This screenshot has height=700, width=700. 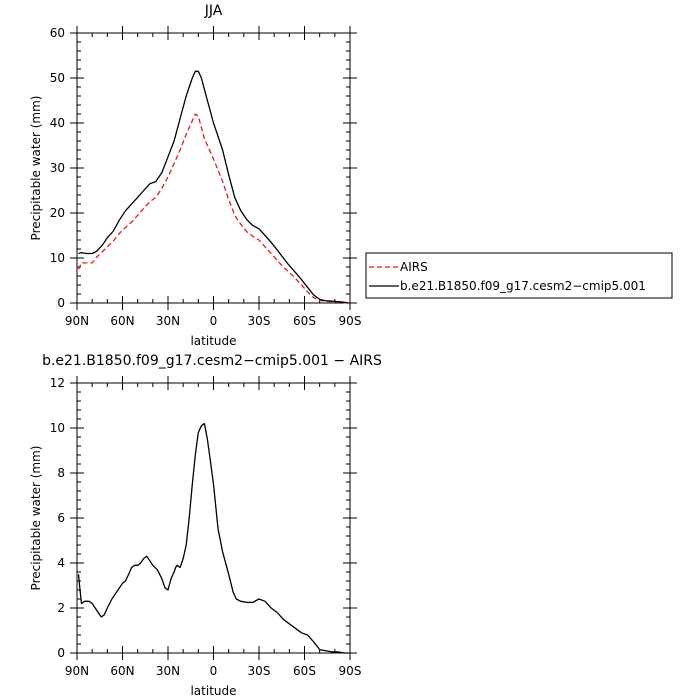 I want to click on legend-entry-airs: AIRS, so click(x=414, y=267).